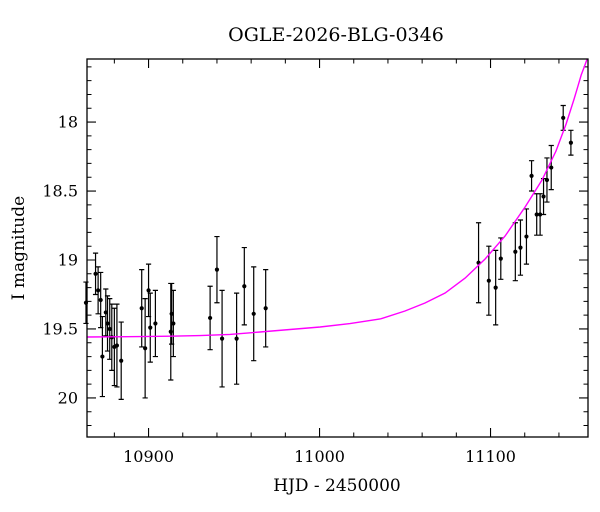 The height and width of the screenshot is (512, 600). I want to click on y-tick-label: 20, so click(68, 397).